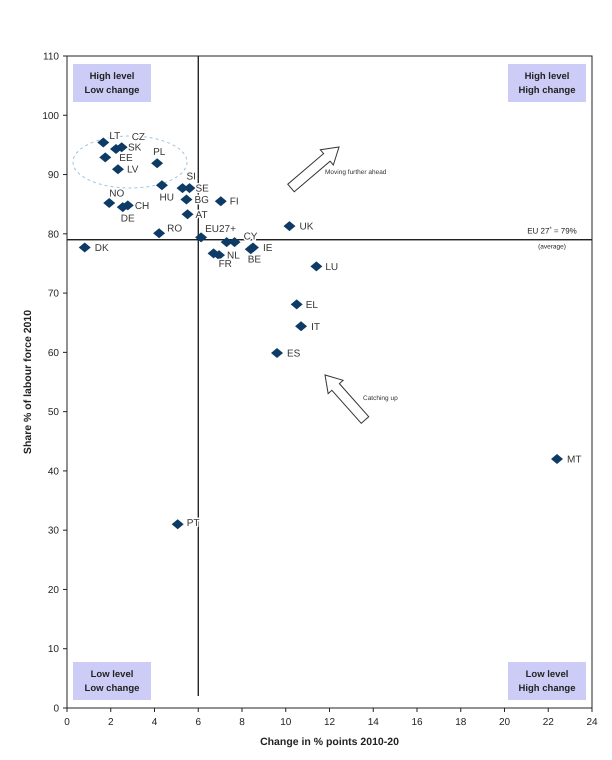  Describe the element at coordinates (547, 83) in the screenshot. I see `annotation: High level High change` at that location.